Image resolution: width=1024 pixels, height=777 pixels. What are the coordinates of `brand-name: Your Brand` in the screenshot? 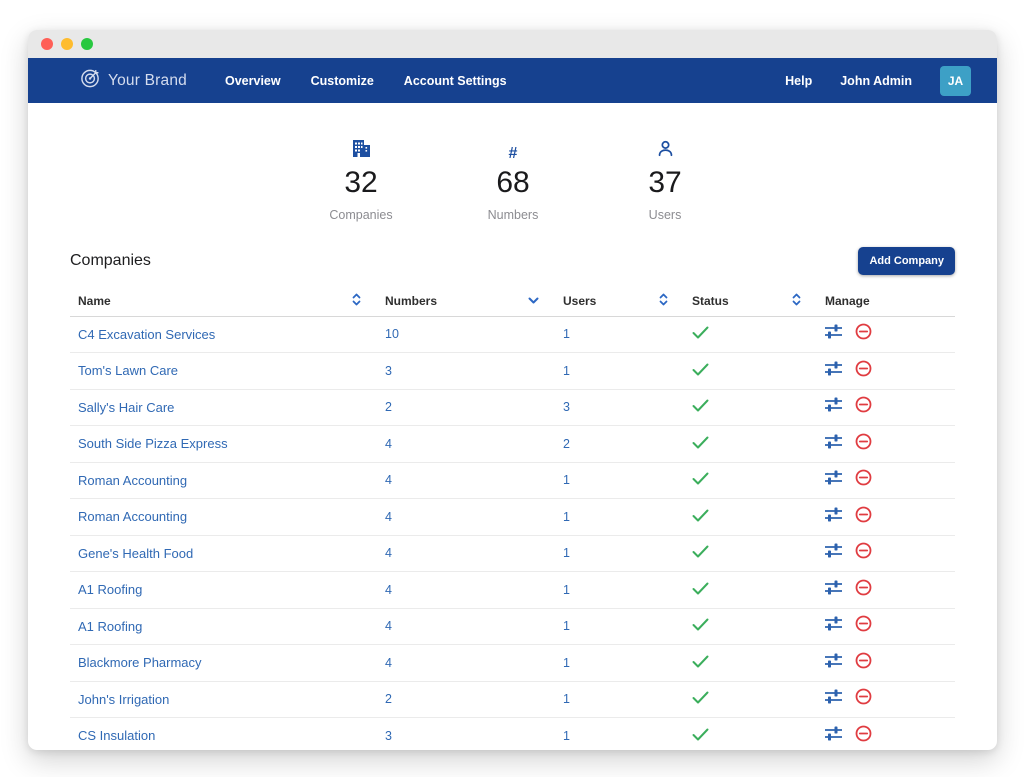 It's located at (147, 80).